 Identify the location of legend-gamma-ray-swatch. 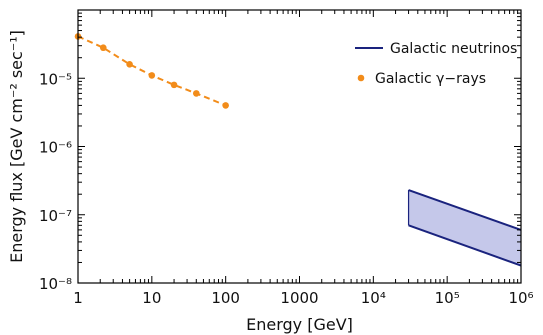
(361, 78).